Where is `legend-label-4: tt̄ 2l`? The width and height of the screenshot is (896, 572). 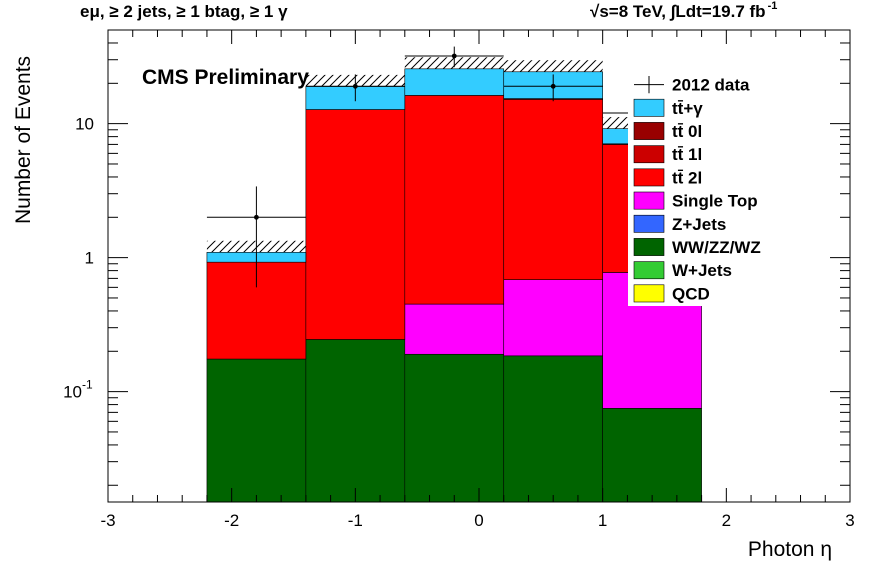
legend-label-4: tt̄ 2l is located at coordinates (687, 177).